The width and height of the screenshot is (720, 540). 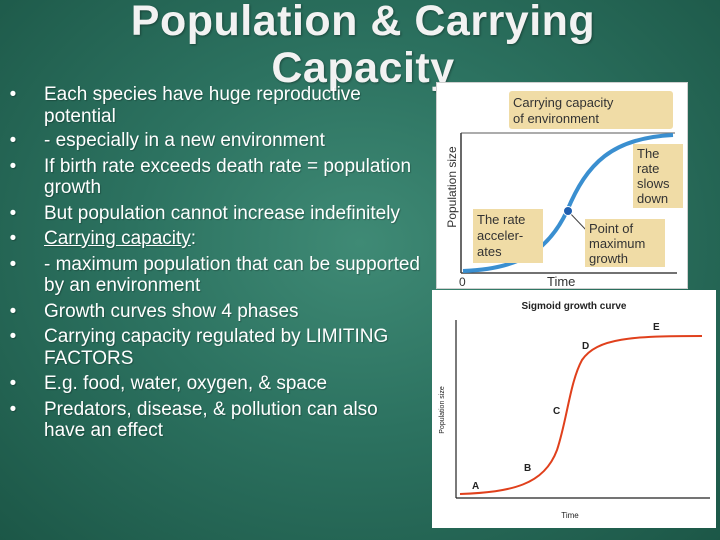 I want to click on origin-label: 0, so click(x=462, y=281).